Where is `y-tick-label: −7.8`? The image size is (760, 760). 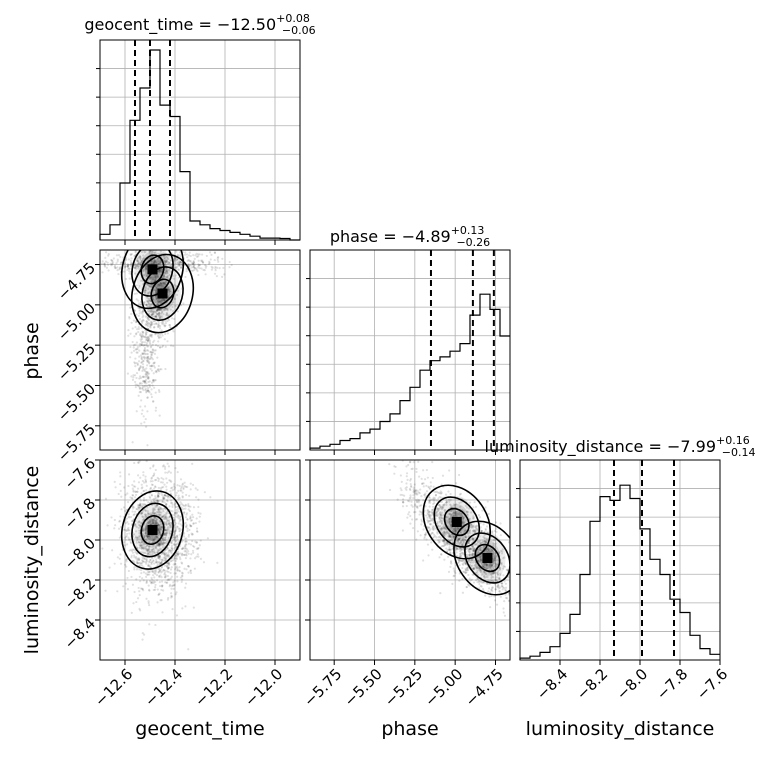
y-tick-label: −7.8 is located at coordinates (80, 513).